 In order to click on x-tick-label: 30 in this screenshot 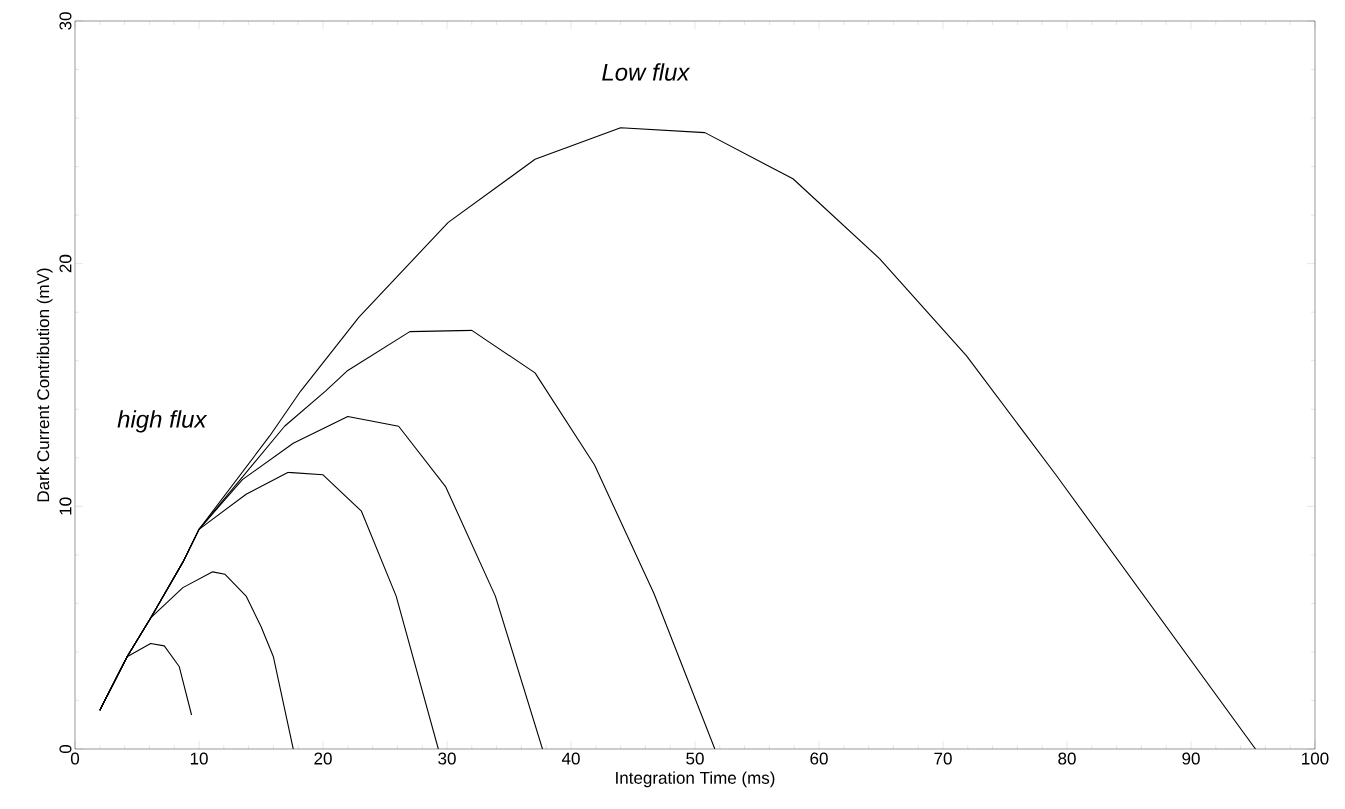, I will do `click(447, 758)`.